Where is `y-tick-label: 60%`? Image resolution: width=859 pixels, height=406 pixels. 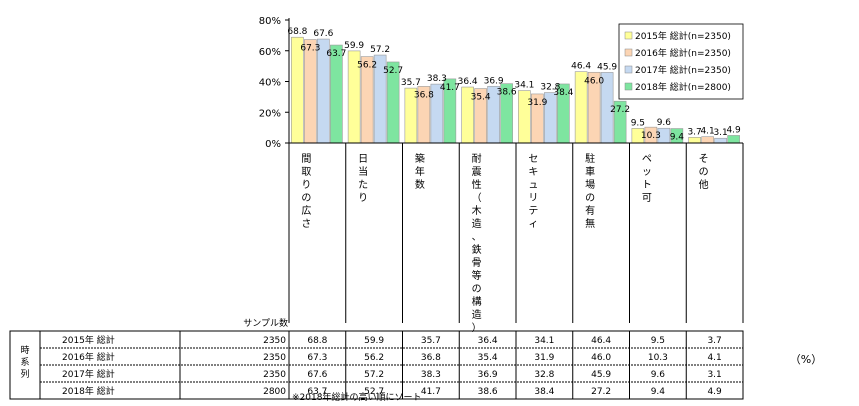
y-tick-label: 60% is located at coordinates (270, 52).